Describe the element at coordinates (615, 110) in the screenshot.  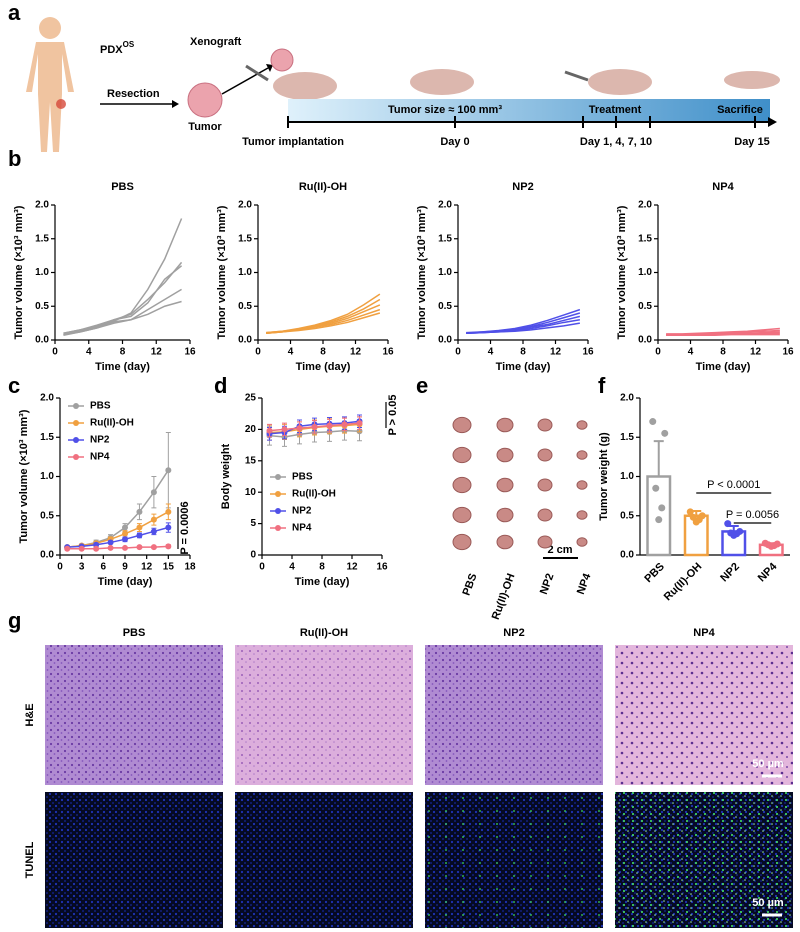
I see `treatment-label: Treatment` at that location.